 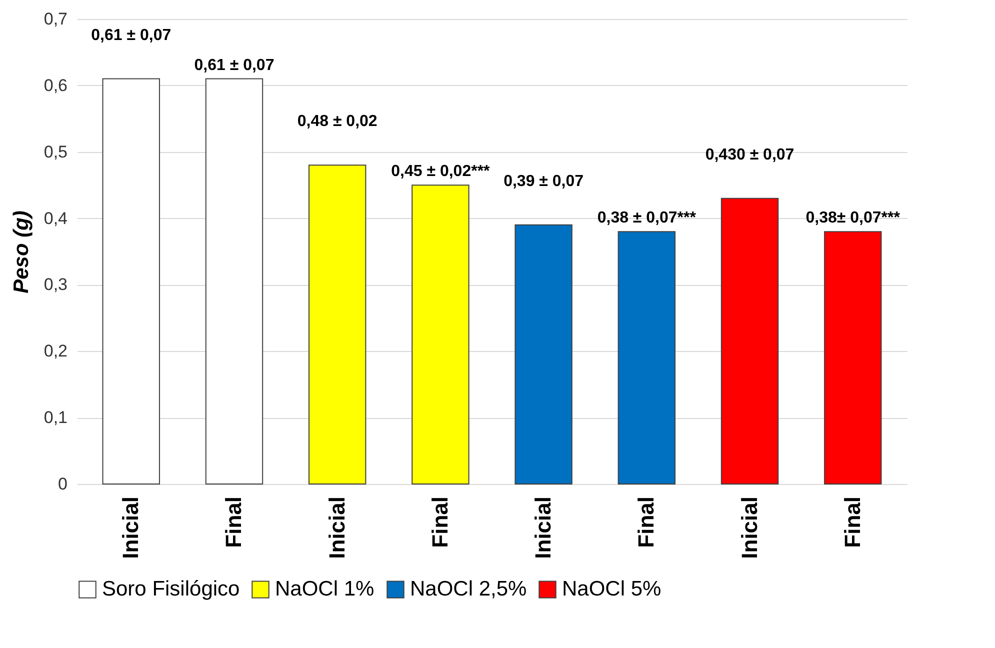 What do you see at coordinates (63, 484) in the screenshot?
I see `y-tick-label: 0` at bounding box center [63, 484].